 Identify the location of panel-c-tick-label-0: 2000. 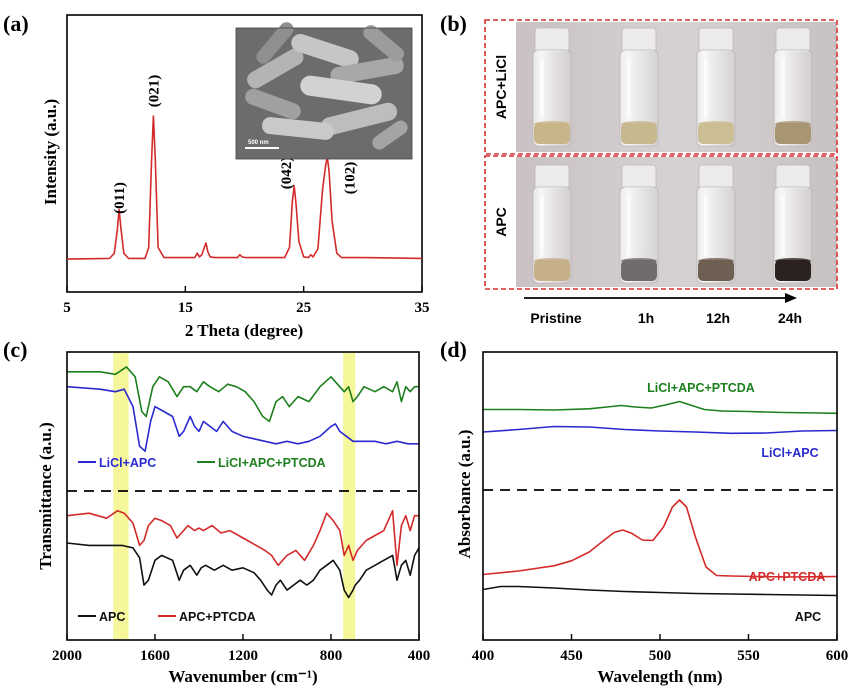
(67, 656).